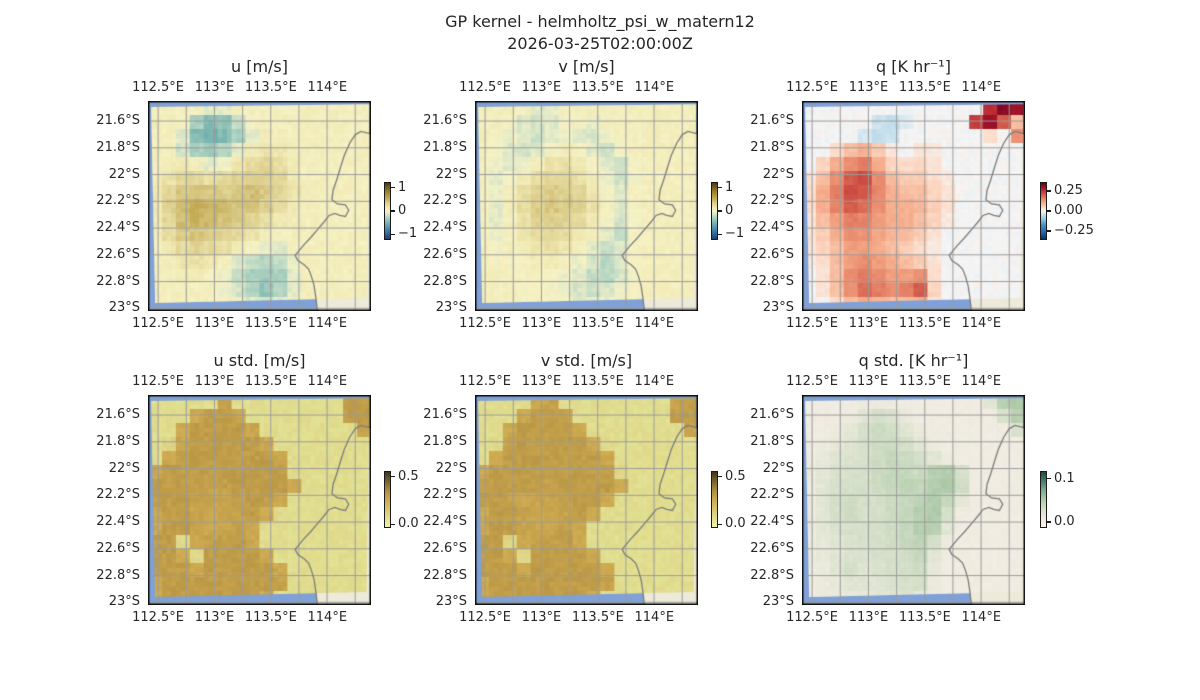  Describe the element at coordinates (1064, 478) in the screenshot. I see `colorbar-tick-label: 0.1` at that location.